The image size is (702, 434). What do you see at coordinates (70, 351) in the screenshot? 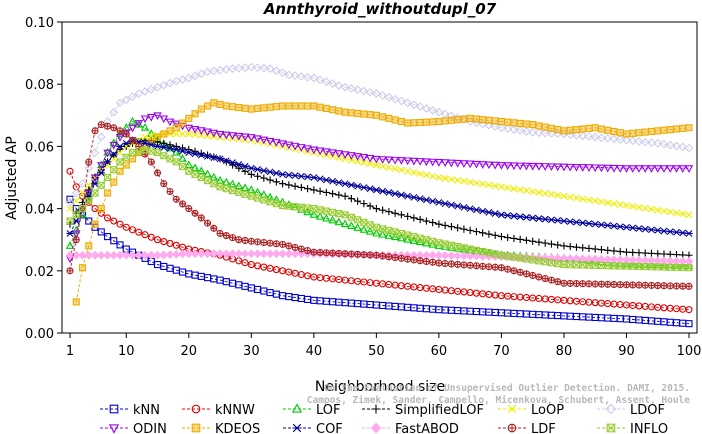
I see `x-tick-label: 1` at bounding box center [70, 351].